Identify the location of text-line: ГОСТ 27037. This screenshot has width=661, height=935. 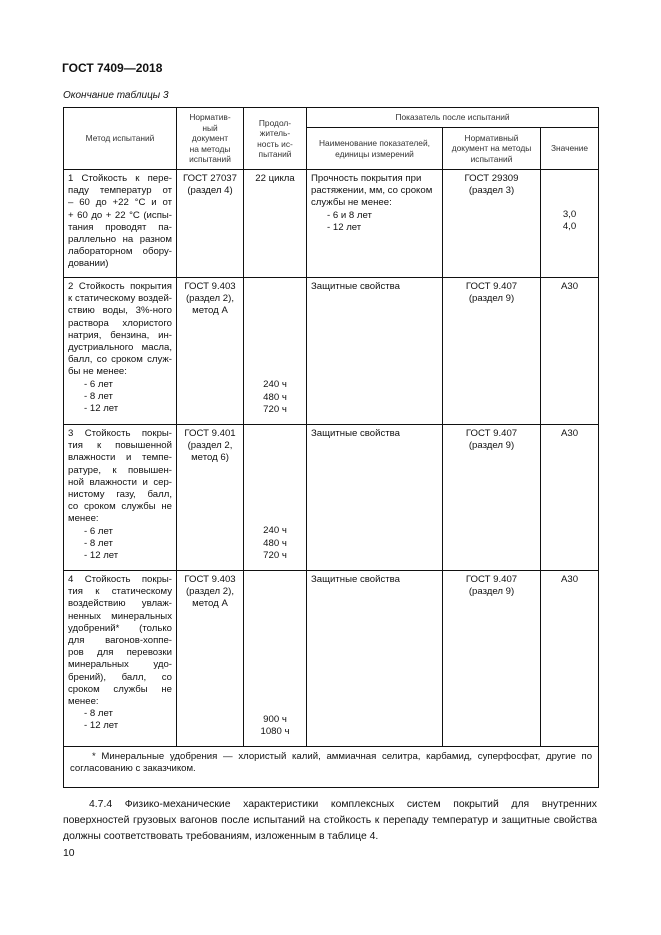
(210, 178).